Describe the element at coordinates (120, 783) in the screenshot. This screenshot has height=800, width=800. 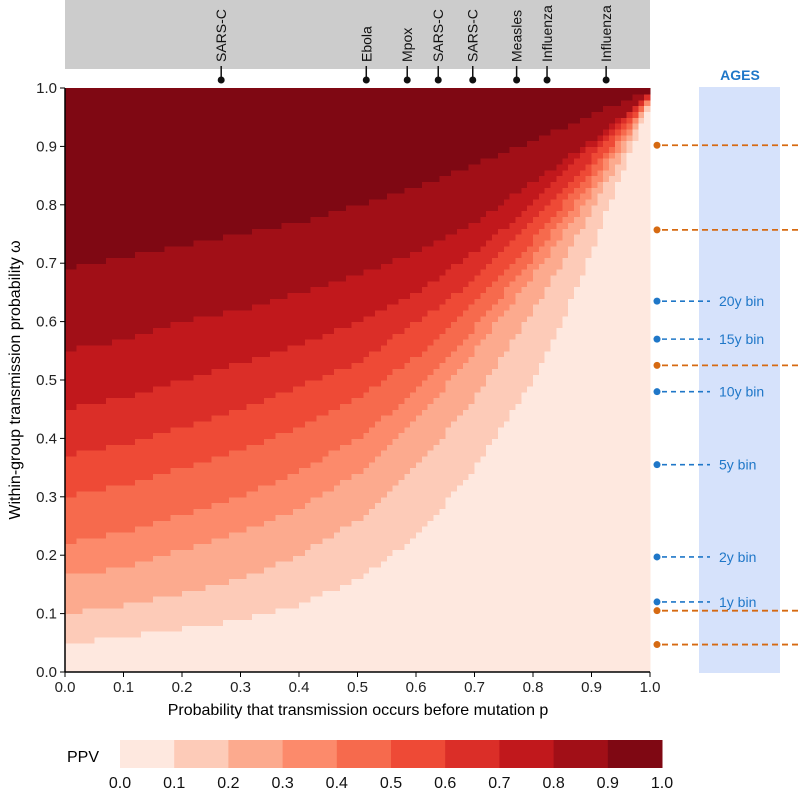
I see `colorbar-tick-label: 0.0` at that location.